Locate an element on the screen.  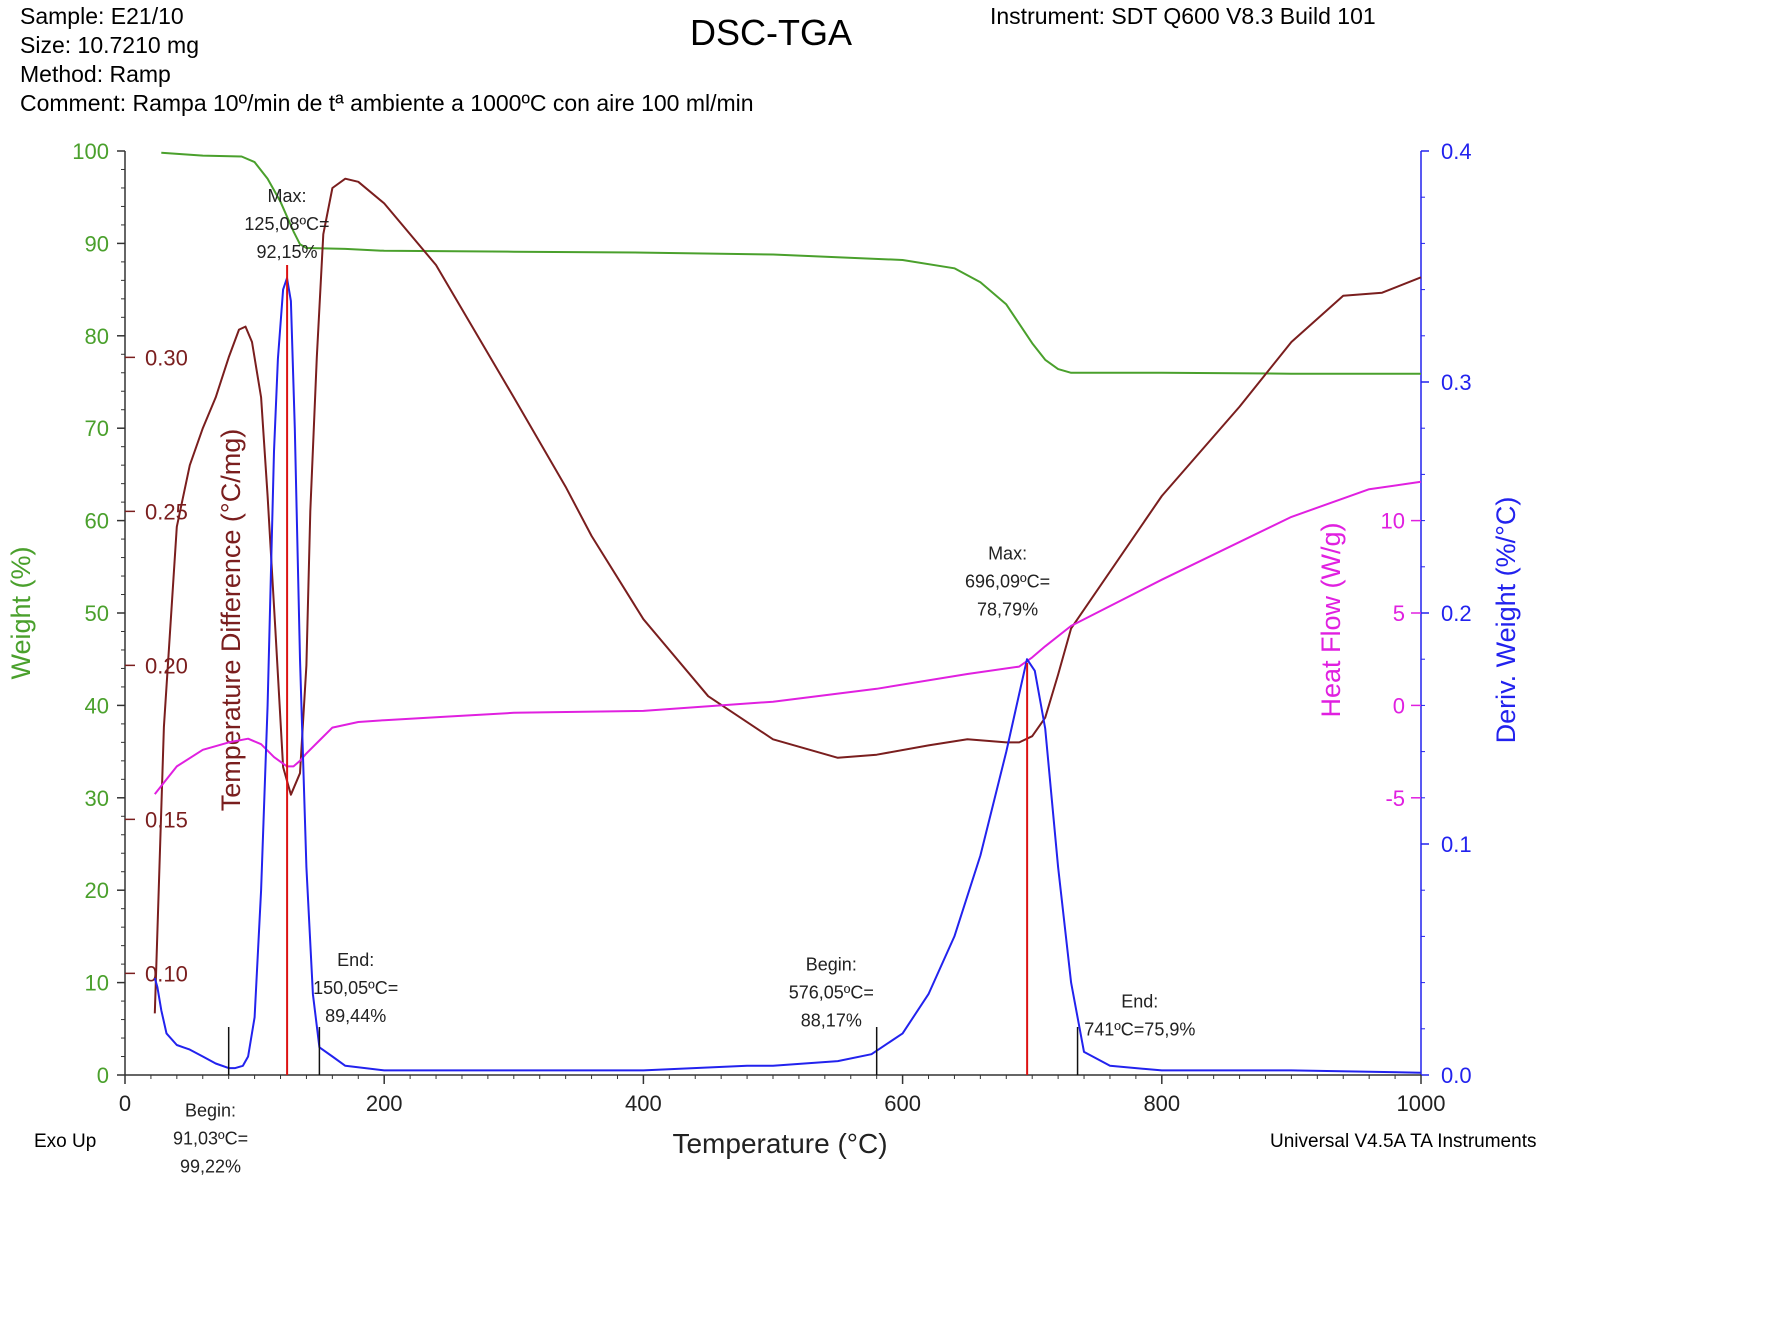
weight-tick-label: 0 is located at coordinates (103, 1075).